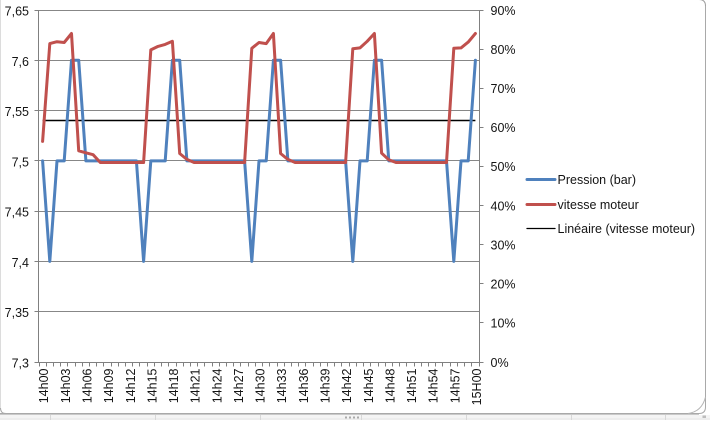  What do you see at coordinates (217, 385) in the screenshot?
I see `svg-text: 14h24` at bounding box center [217, 385].